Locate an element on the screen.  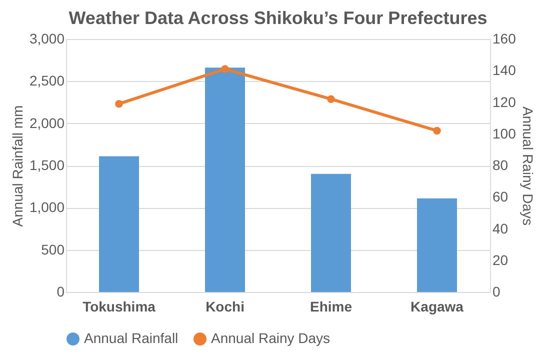
y-tick-label: 0 is located at coordinates (60, 292).